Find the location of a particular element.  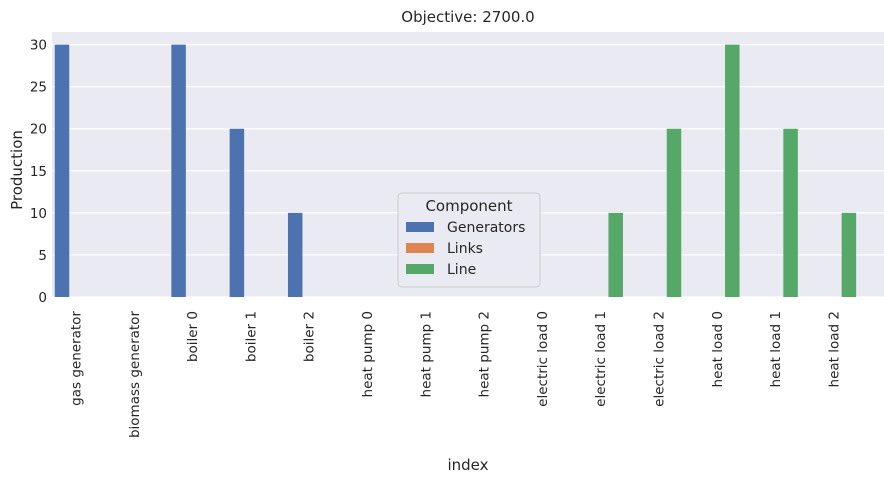

legend-box is located at coordinates (469, 240).